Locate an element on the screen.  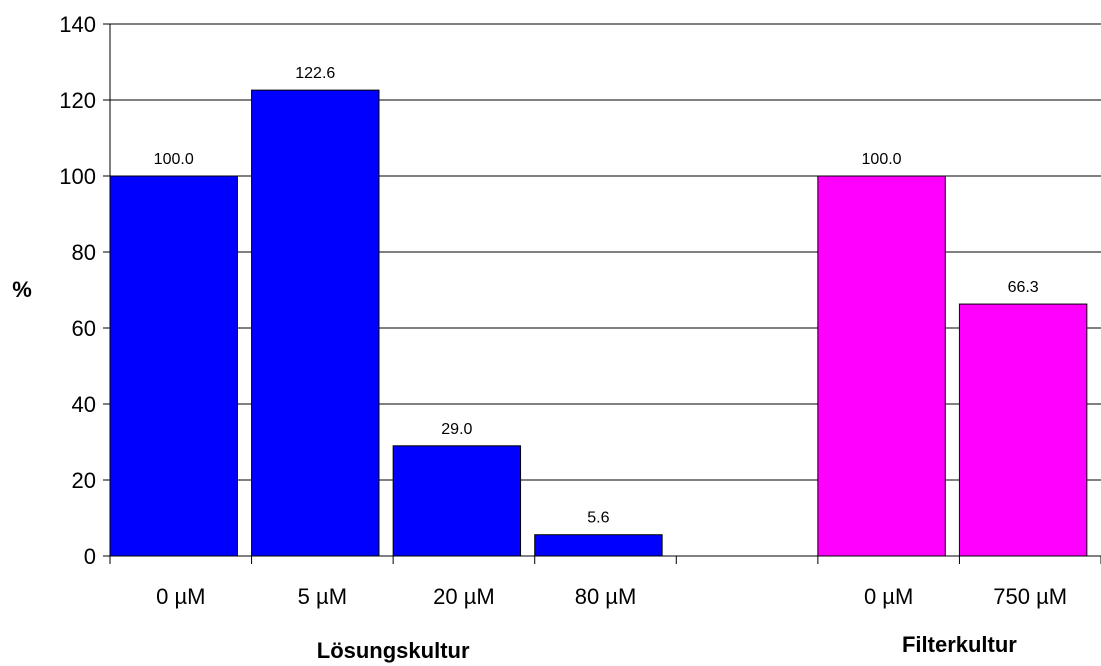
y-tick-label: 80 is located at coordinates (84, 252).